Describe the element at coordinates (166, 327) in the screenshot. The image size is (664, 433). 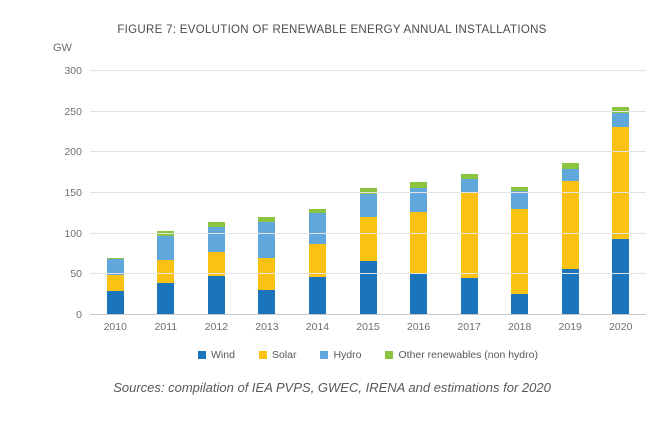
I see `x-tick-label-2011: 2011` at that location.